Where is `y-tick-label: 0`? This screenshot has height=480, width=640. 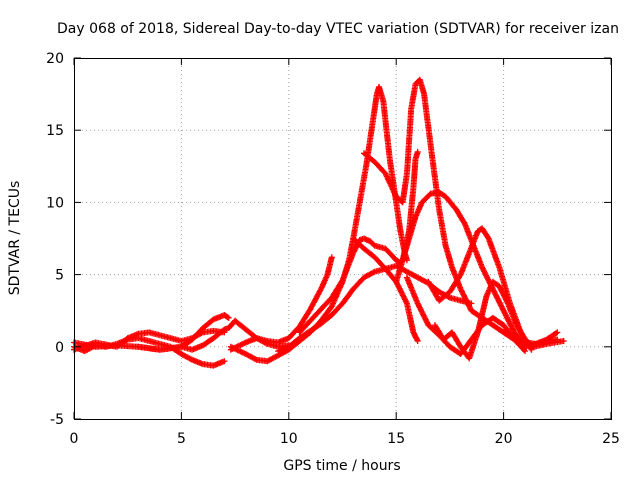
y-tick-label: 0 is located at coordinates (59, 348).